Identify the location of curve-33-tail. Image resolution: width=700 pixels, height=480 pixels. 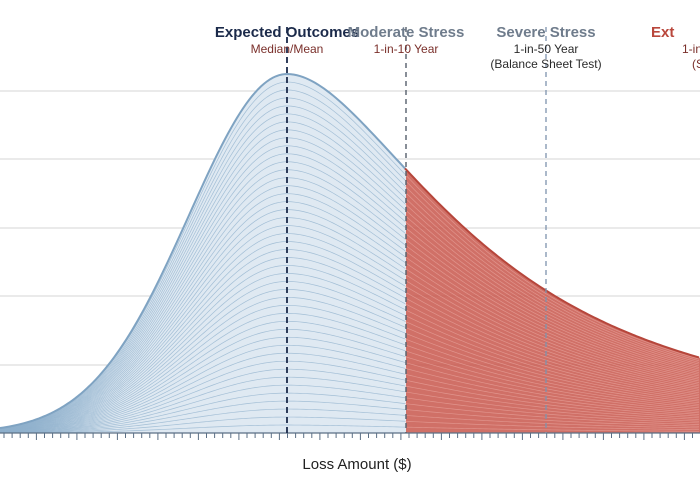
(552, 308).